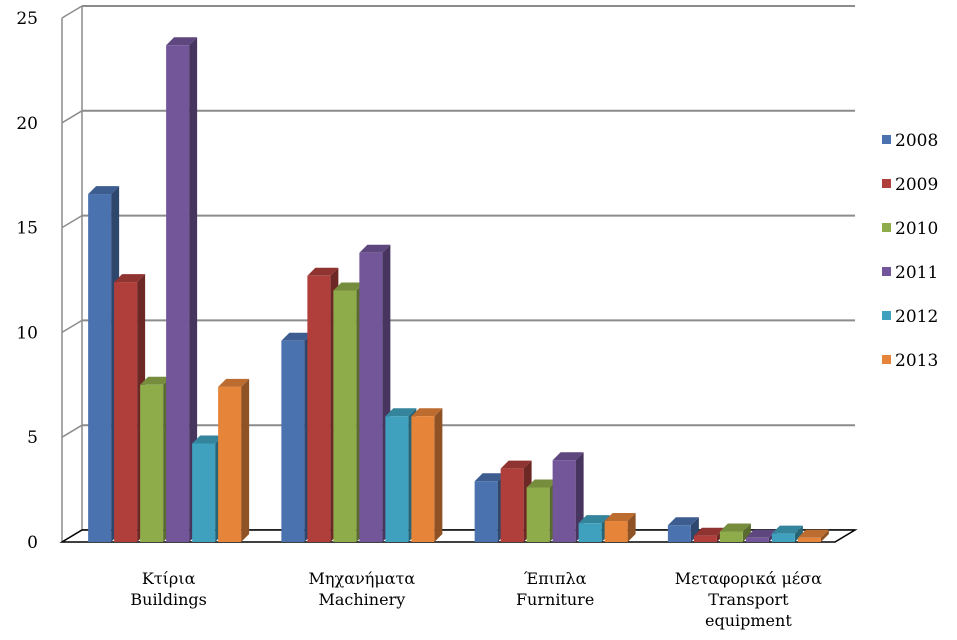  I want to click on legend: 2008 2009 2010 2011 2012 2013, so click(910, 251).